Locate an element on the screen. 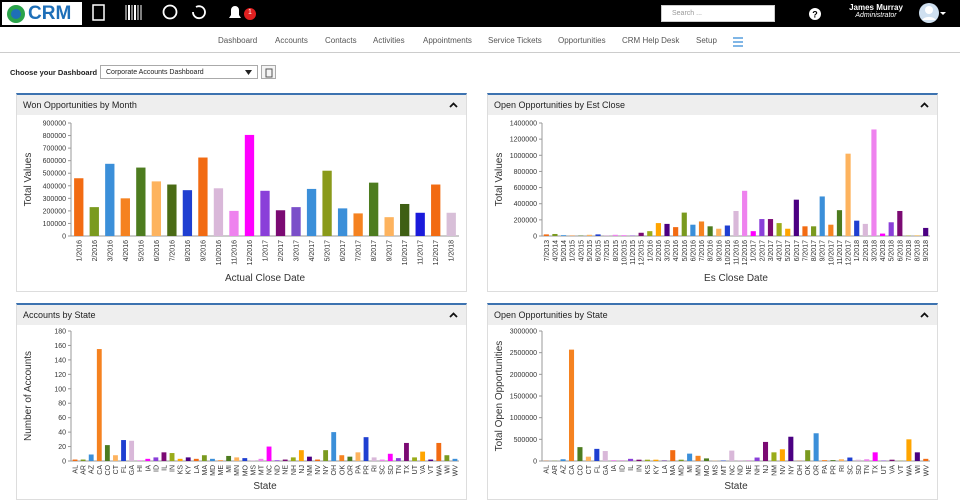  x-tick-label: OR is located at coordinates (350, 470).